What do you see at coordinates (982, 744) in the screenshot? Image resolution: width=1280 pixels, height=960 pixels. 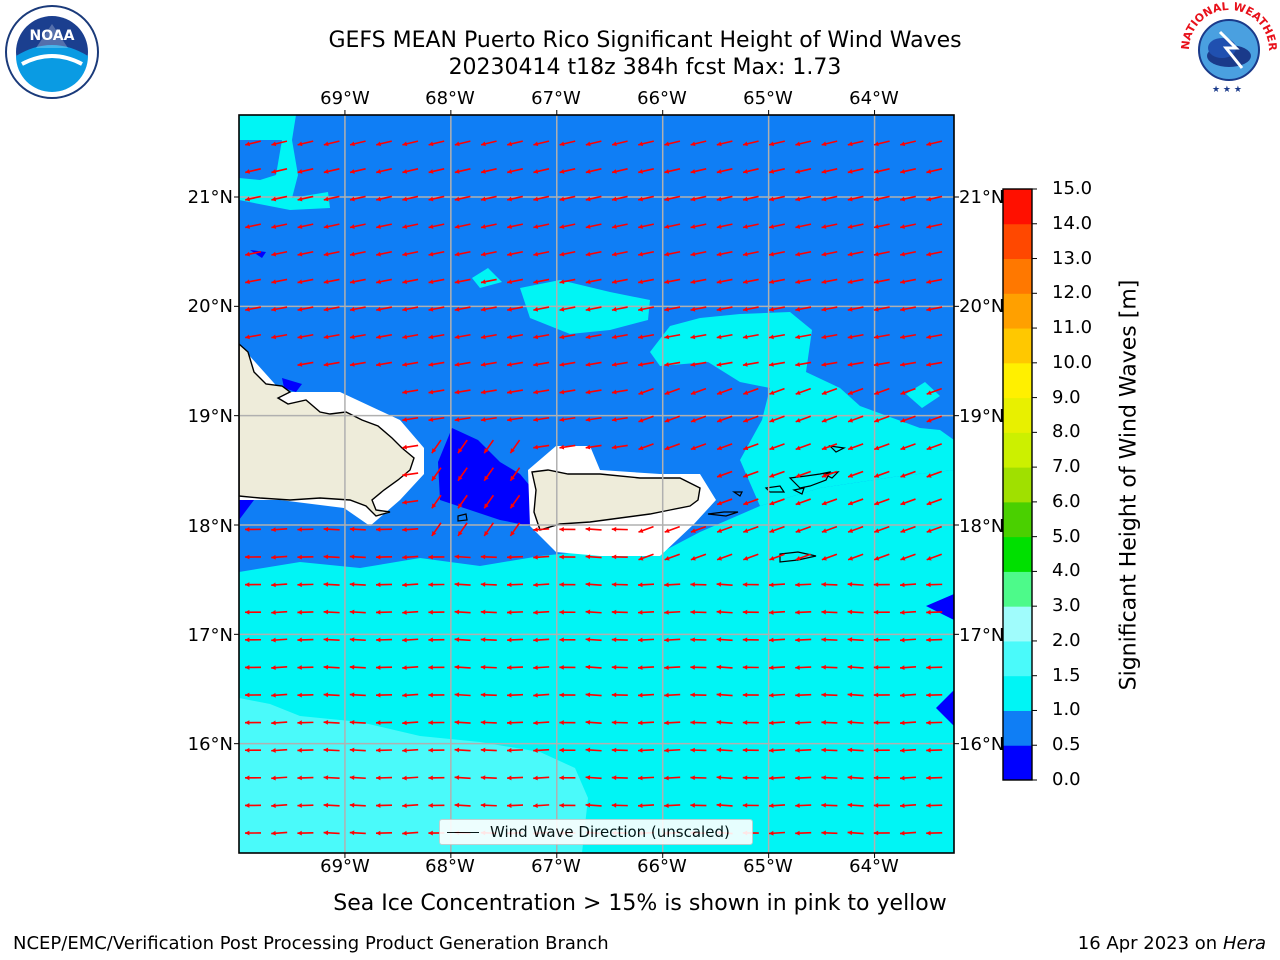 I see `lat-label-right-16n: 16°N` at bounding box center [982, 744].